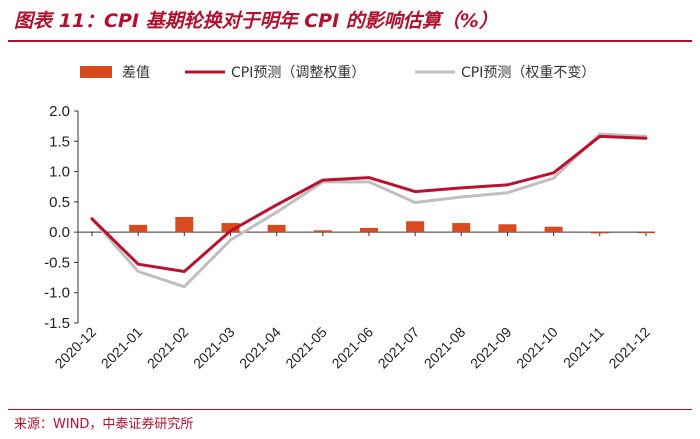 The width and height of the screenshot is (700, 439). Describe the element at coordinates (537, 348) in the screenshot. I see `x-tick-label: 2021-10` at that location.